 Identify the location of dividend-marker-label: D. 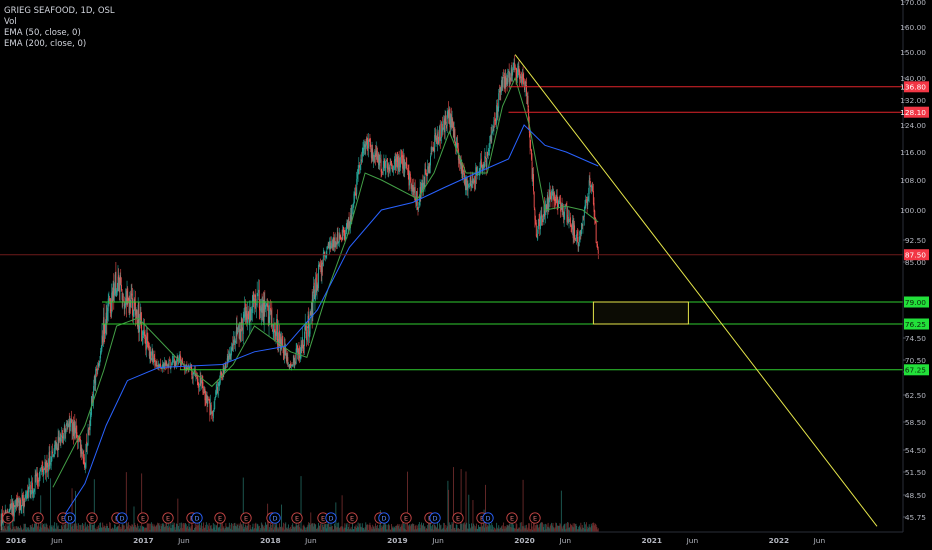
(487, 519).